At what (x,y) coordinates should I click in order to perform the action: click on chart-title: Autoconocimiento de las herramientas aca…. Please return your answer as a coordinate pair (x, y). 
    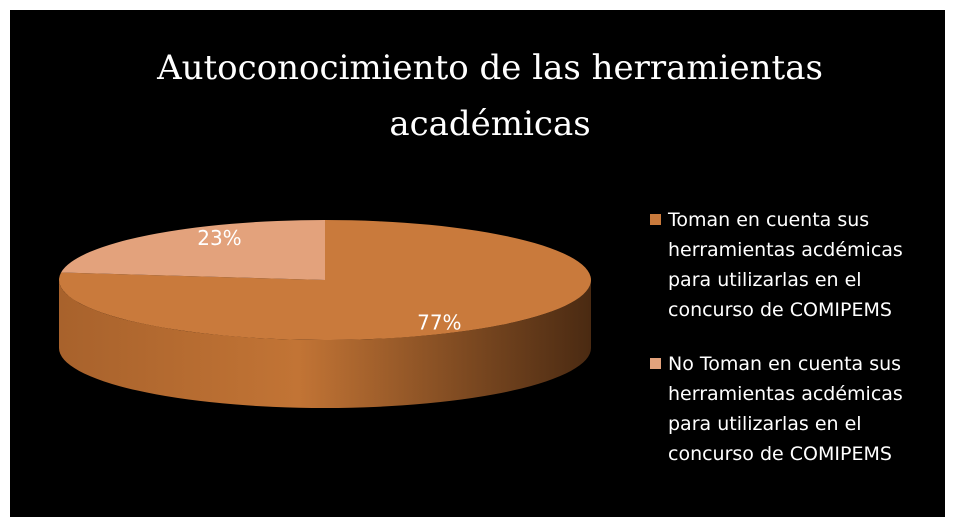
    Looking at the image, I should click on (490, 96).